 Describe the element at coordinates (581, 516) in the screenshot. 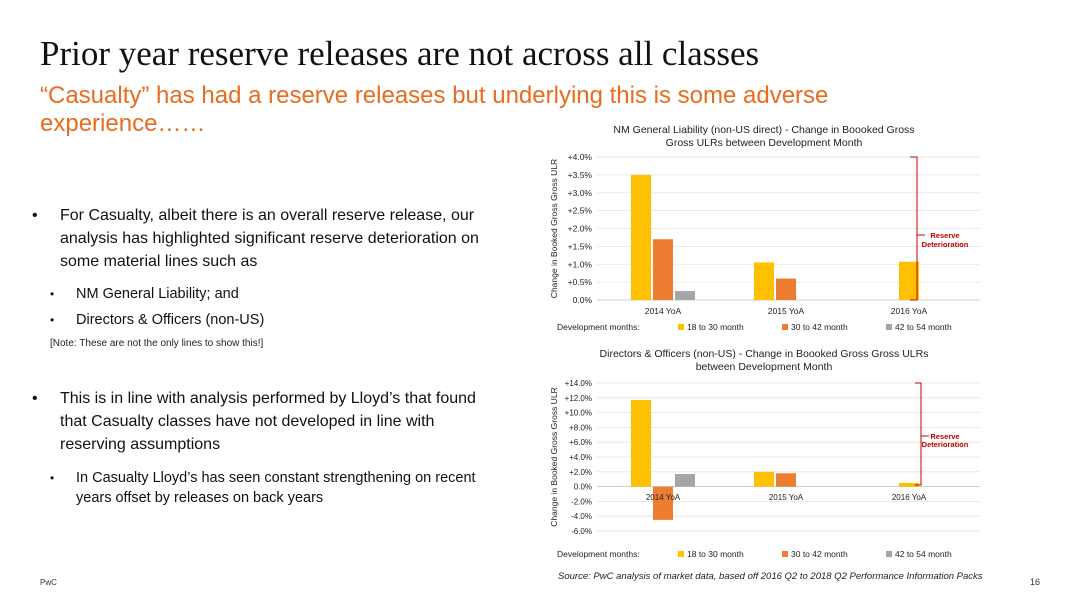

I see `y-tick-label: -4.0%` at that location.